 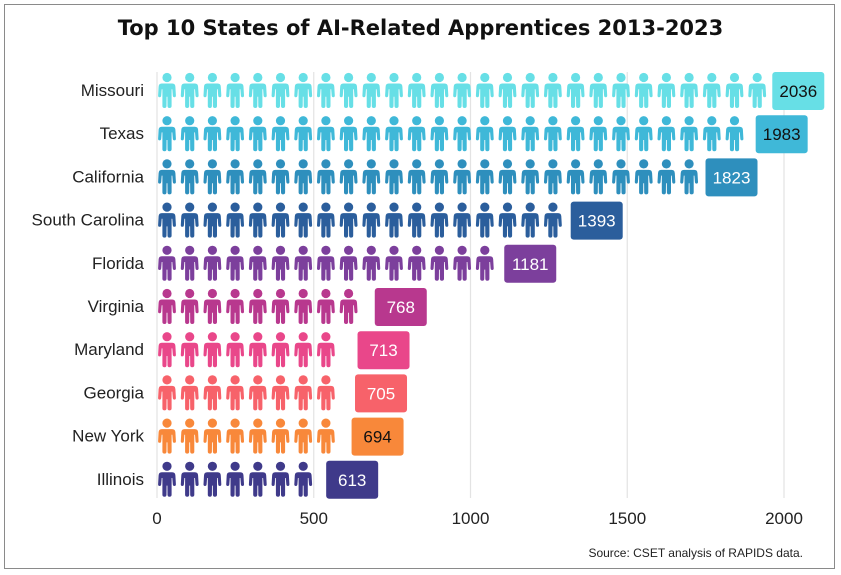 I want to click on value-label: 1181, so click(x=530, y=264).